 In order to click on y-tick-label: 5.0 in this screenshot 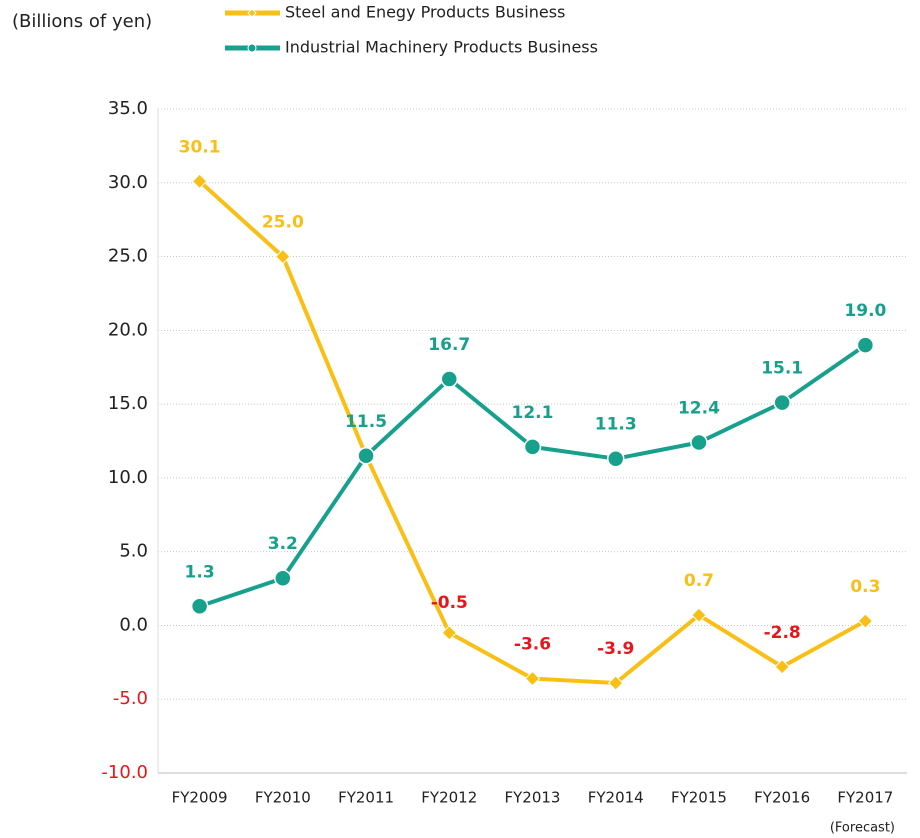, I will do `click(133, 551)`.